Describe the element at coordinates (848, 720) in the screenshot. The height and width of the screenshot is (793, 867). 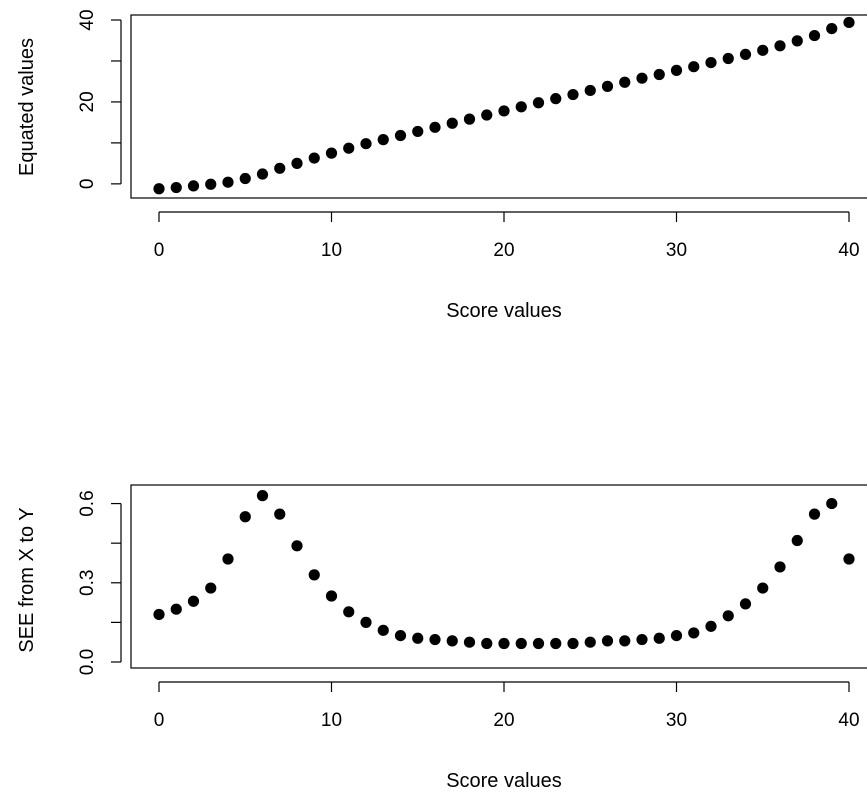
I see `x-tick-label: 40` at that location.